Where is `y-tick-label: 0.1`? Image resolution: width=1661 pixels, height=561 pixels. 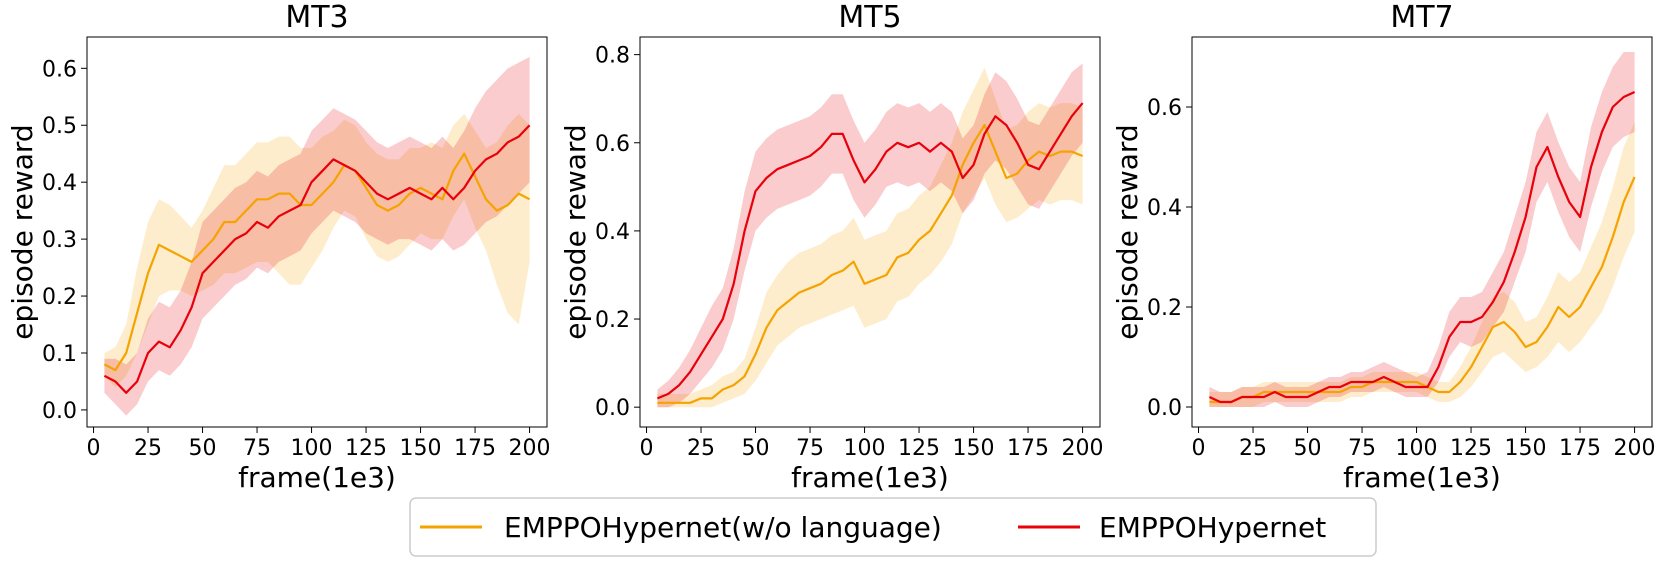 y-tick-label: 0.1 is located at coordinates (59, 354).